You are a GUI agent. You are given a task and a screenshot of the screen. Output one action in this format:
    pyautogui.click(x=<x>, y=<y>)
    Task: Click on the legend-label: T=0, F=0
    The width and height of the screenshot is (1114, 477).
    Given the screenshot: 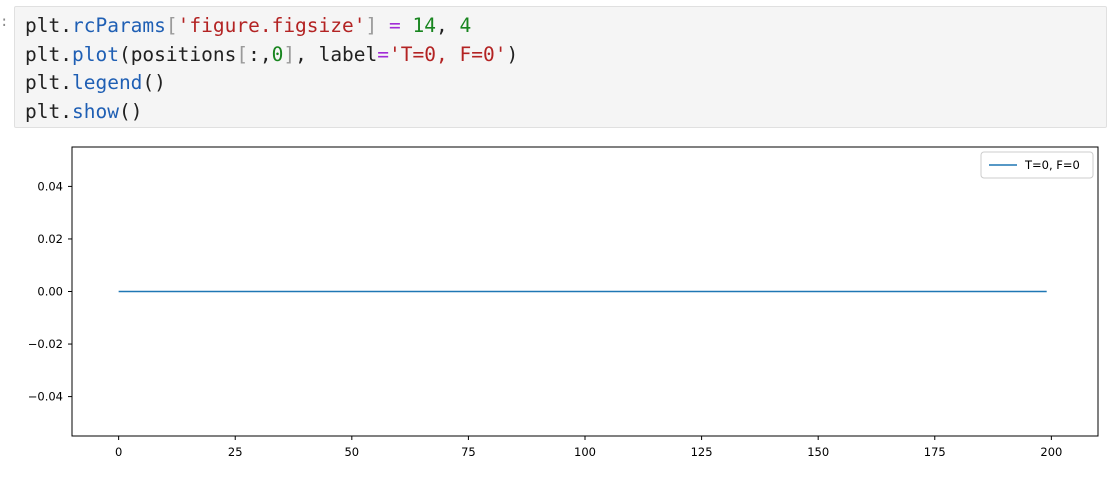 What is the action you would take?
    pyautogui.click(x=1052, y=165)
    